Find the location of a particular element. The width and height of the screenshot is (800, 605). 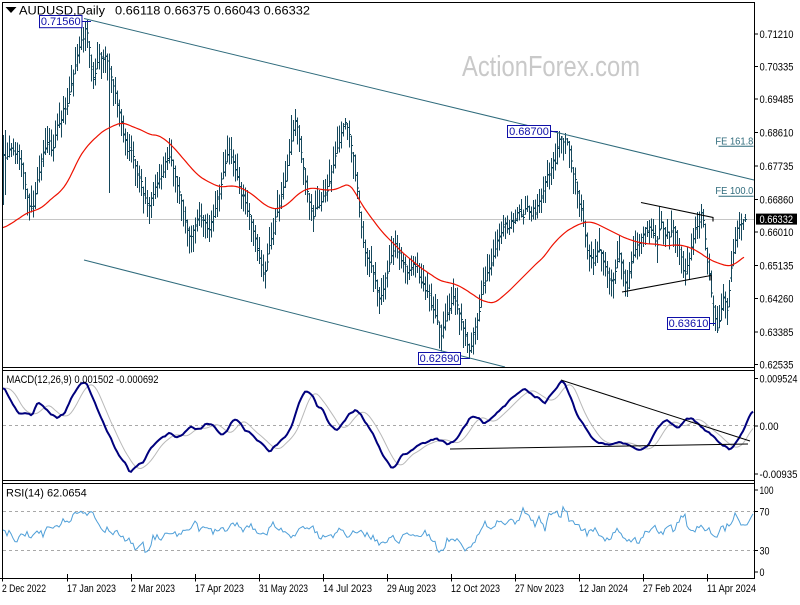

svg-text: 0.68700 is located at coordinates (529, 132).